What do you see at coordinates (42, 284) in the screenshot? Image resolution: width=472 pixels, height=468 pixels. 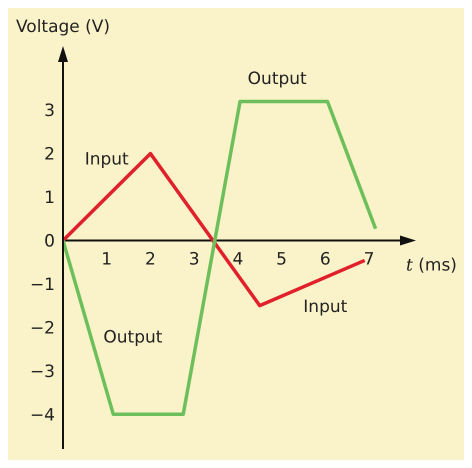 I see `y-tick-label: −1` at bounding box center [42, 284].